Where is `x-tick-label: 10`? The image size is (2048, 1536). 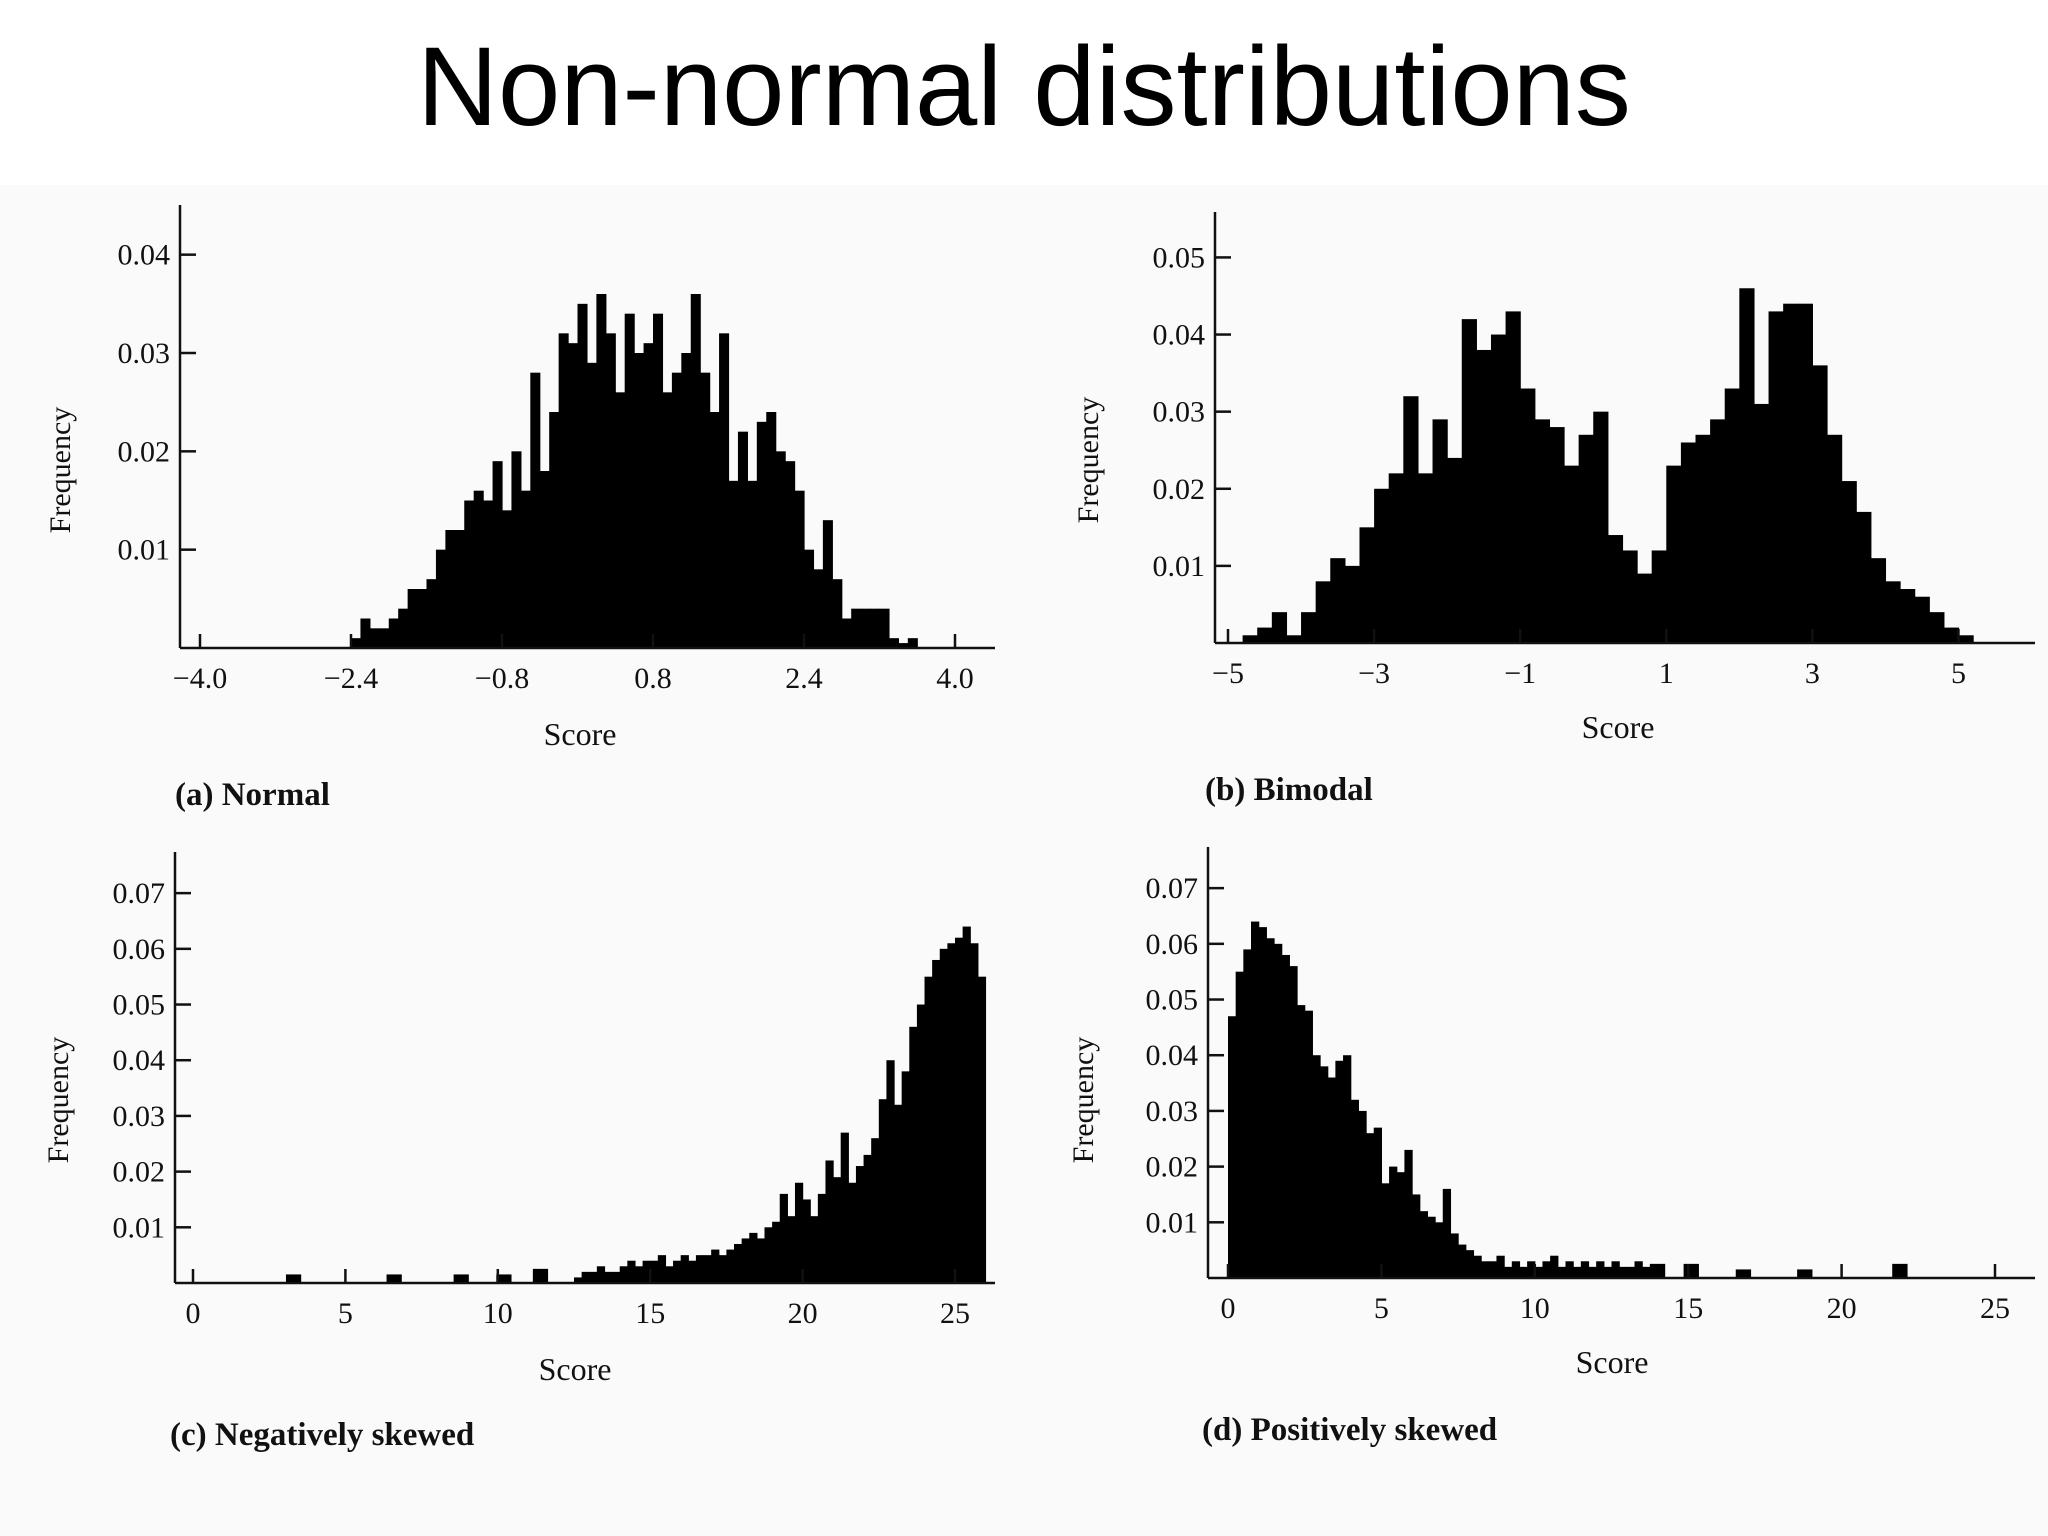
x-tick-label: 10 is located at coordinates (1535, 1308).